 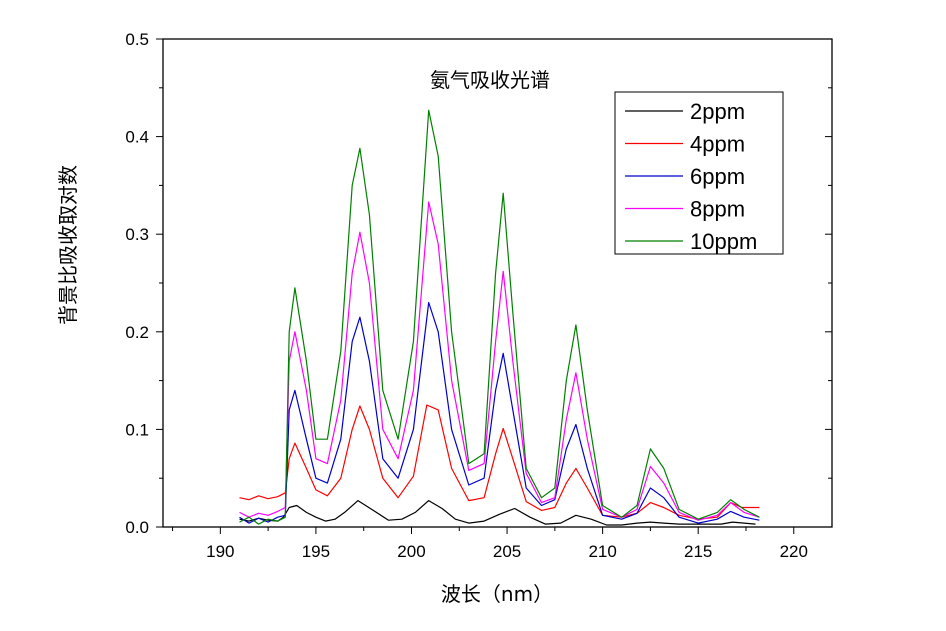 What do you see at coordinates (68, 245) in the screenshot?
I see `y-axis-title: 背景比吸收取对数` at bounding box center [68, 245].